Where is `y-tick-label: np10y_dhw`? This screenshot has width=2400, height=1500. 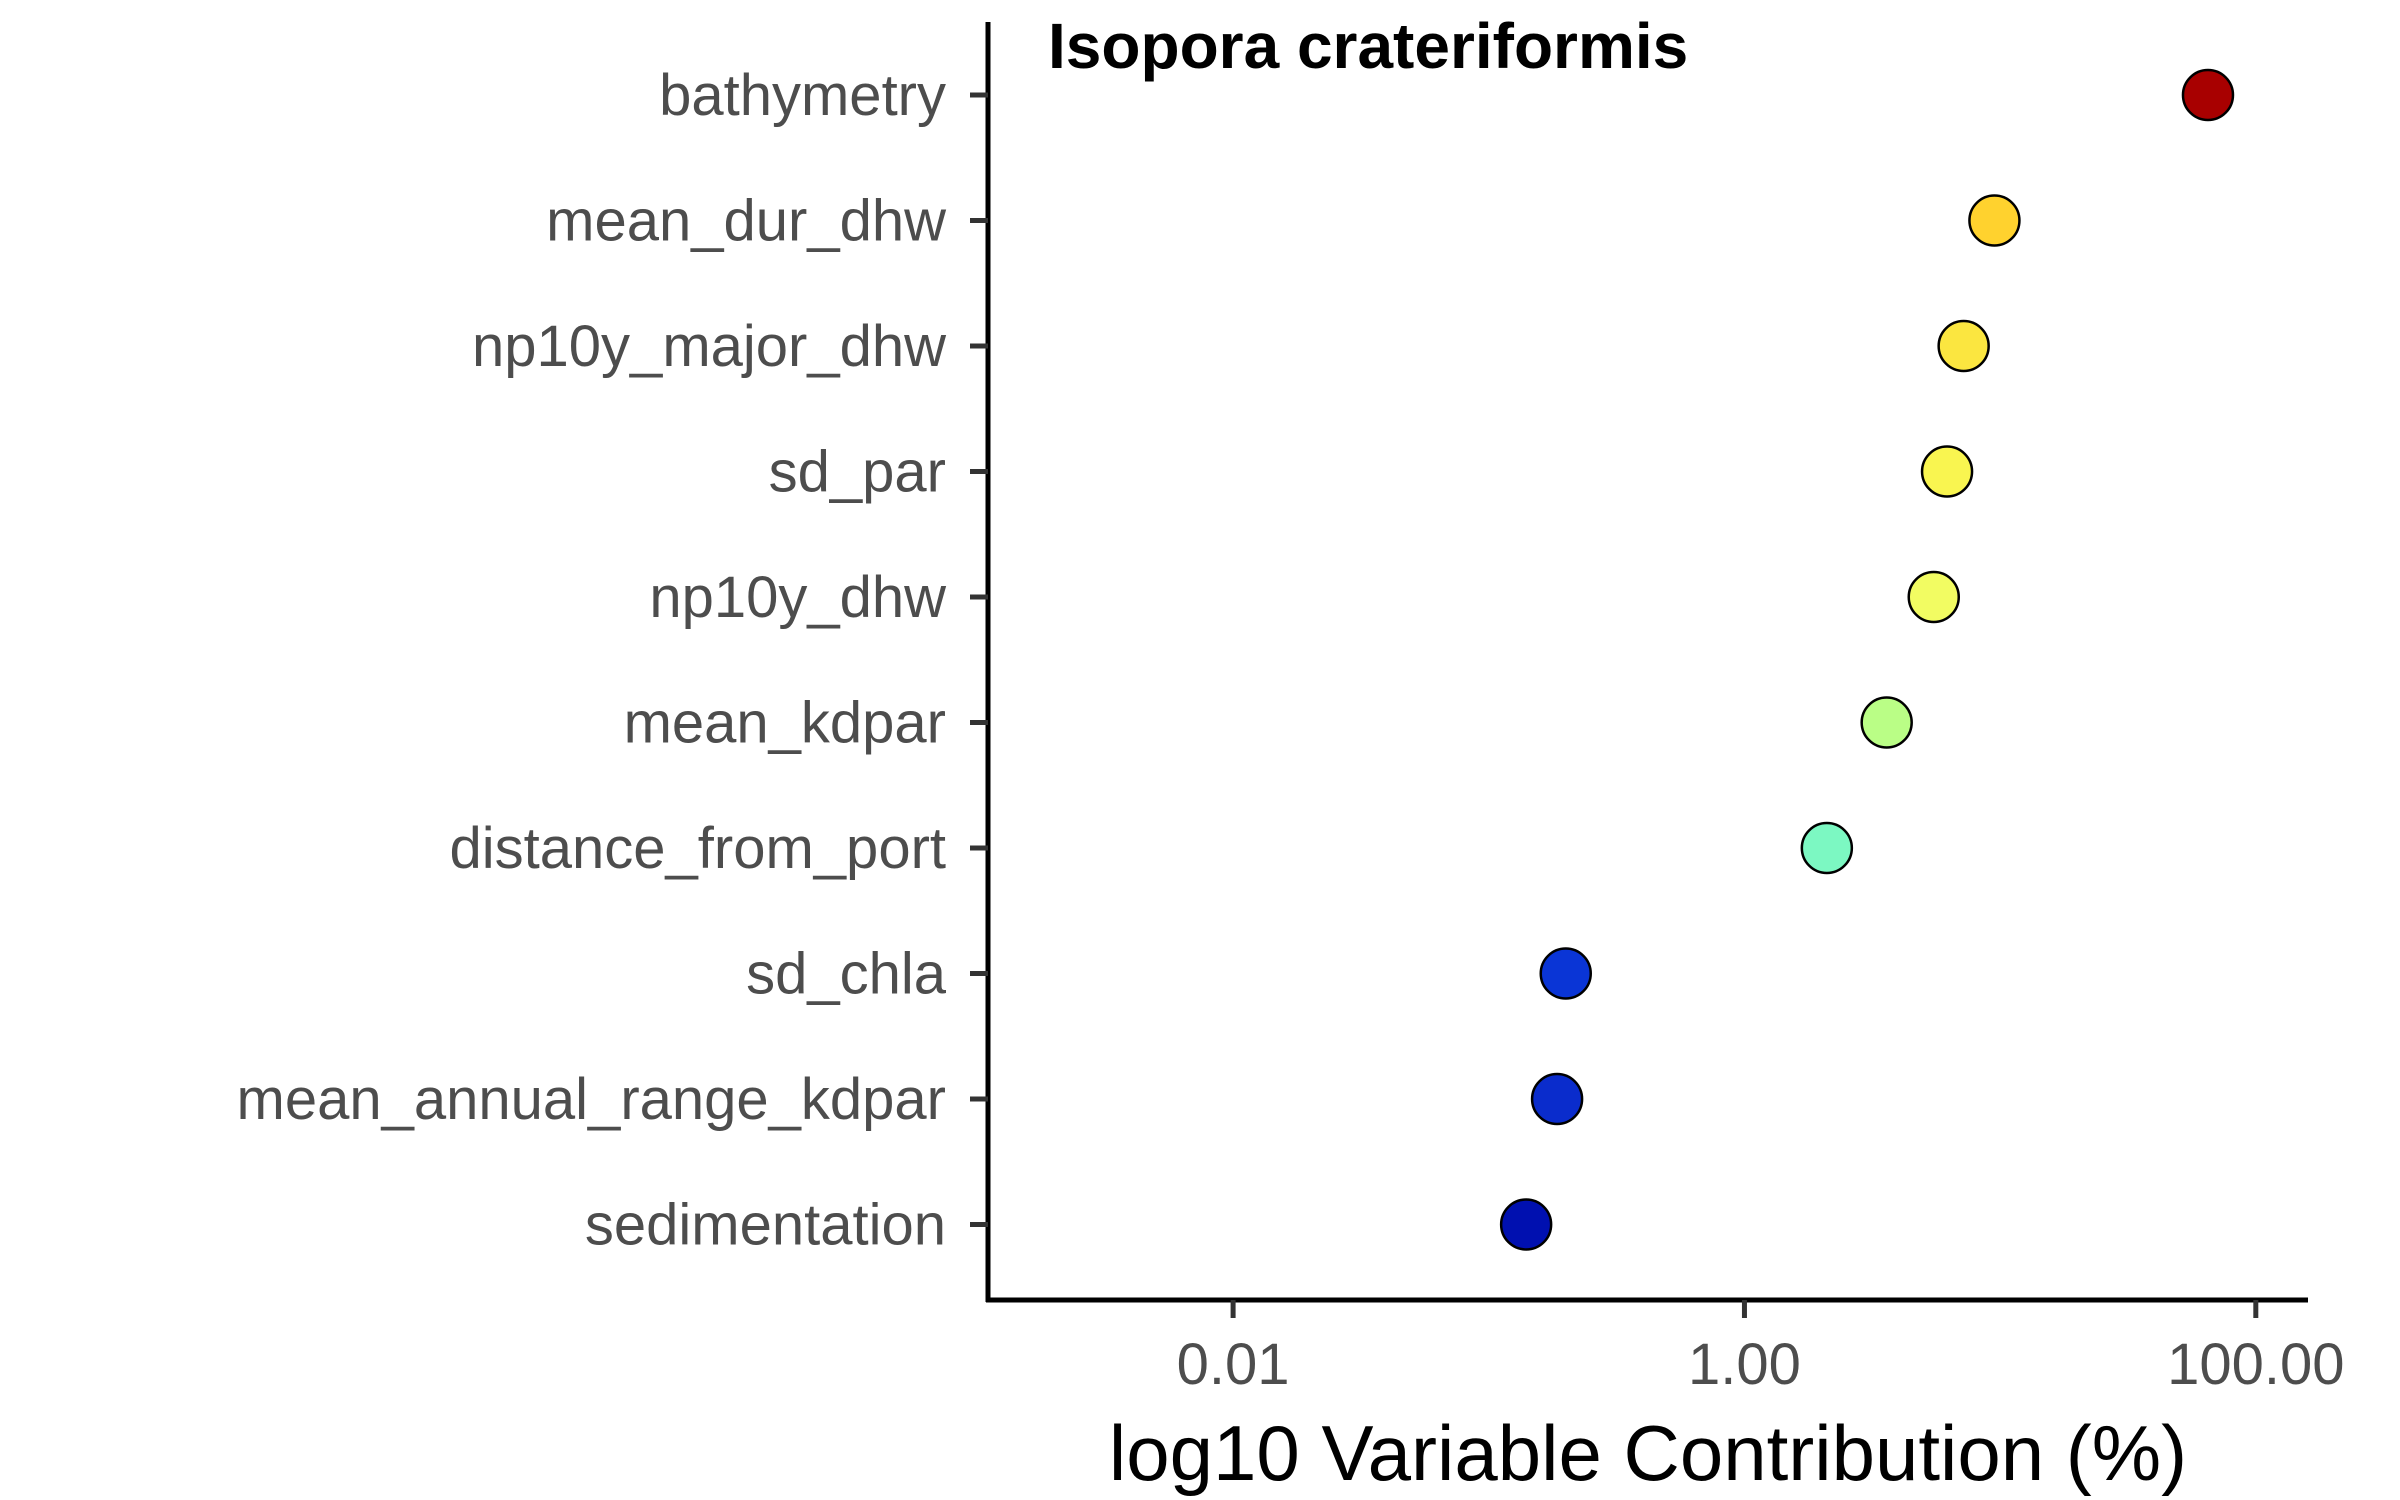
y-tick-label: np10y_dhw is located at coordinates (798, 597).